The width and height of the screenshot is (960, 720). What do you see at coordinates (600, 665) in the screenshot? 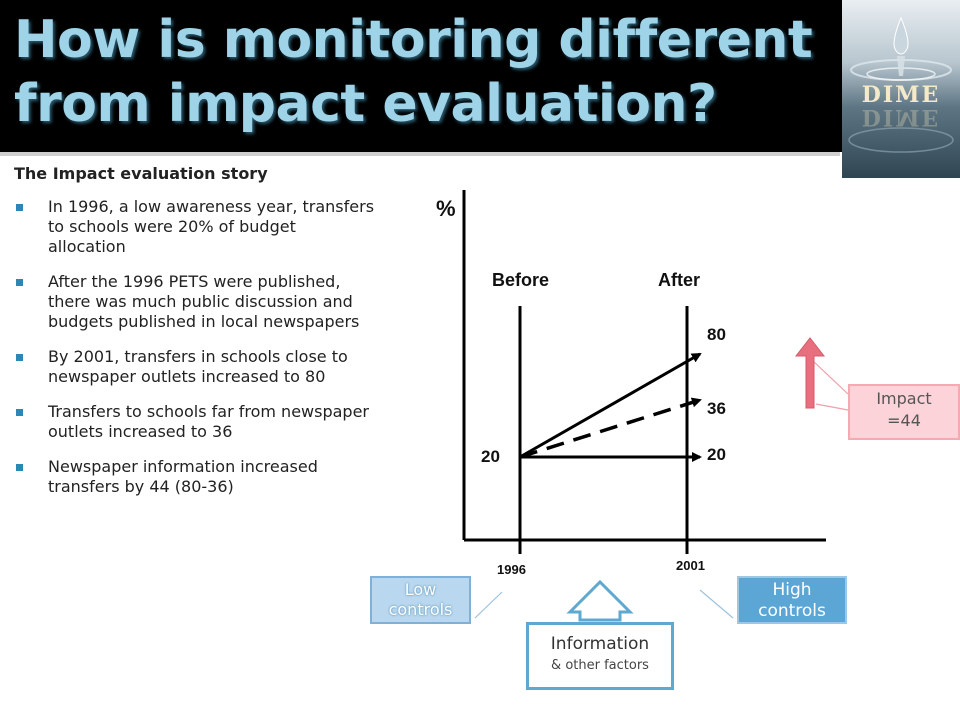
I see `other-factors-label: & other factors` at bounding box center [600, 665].